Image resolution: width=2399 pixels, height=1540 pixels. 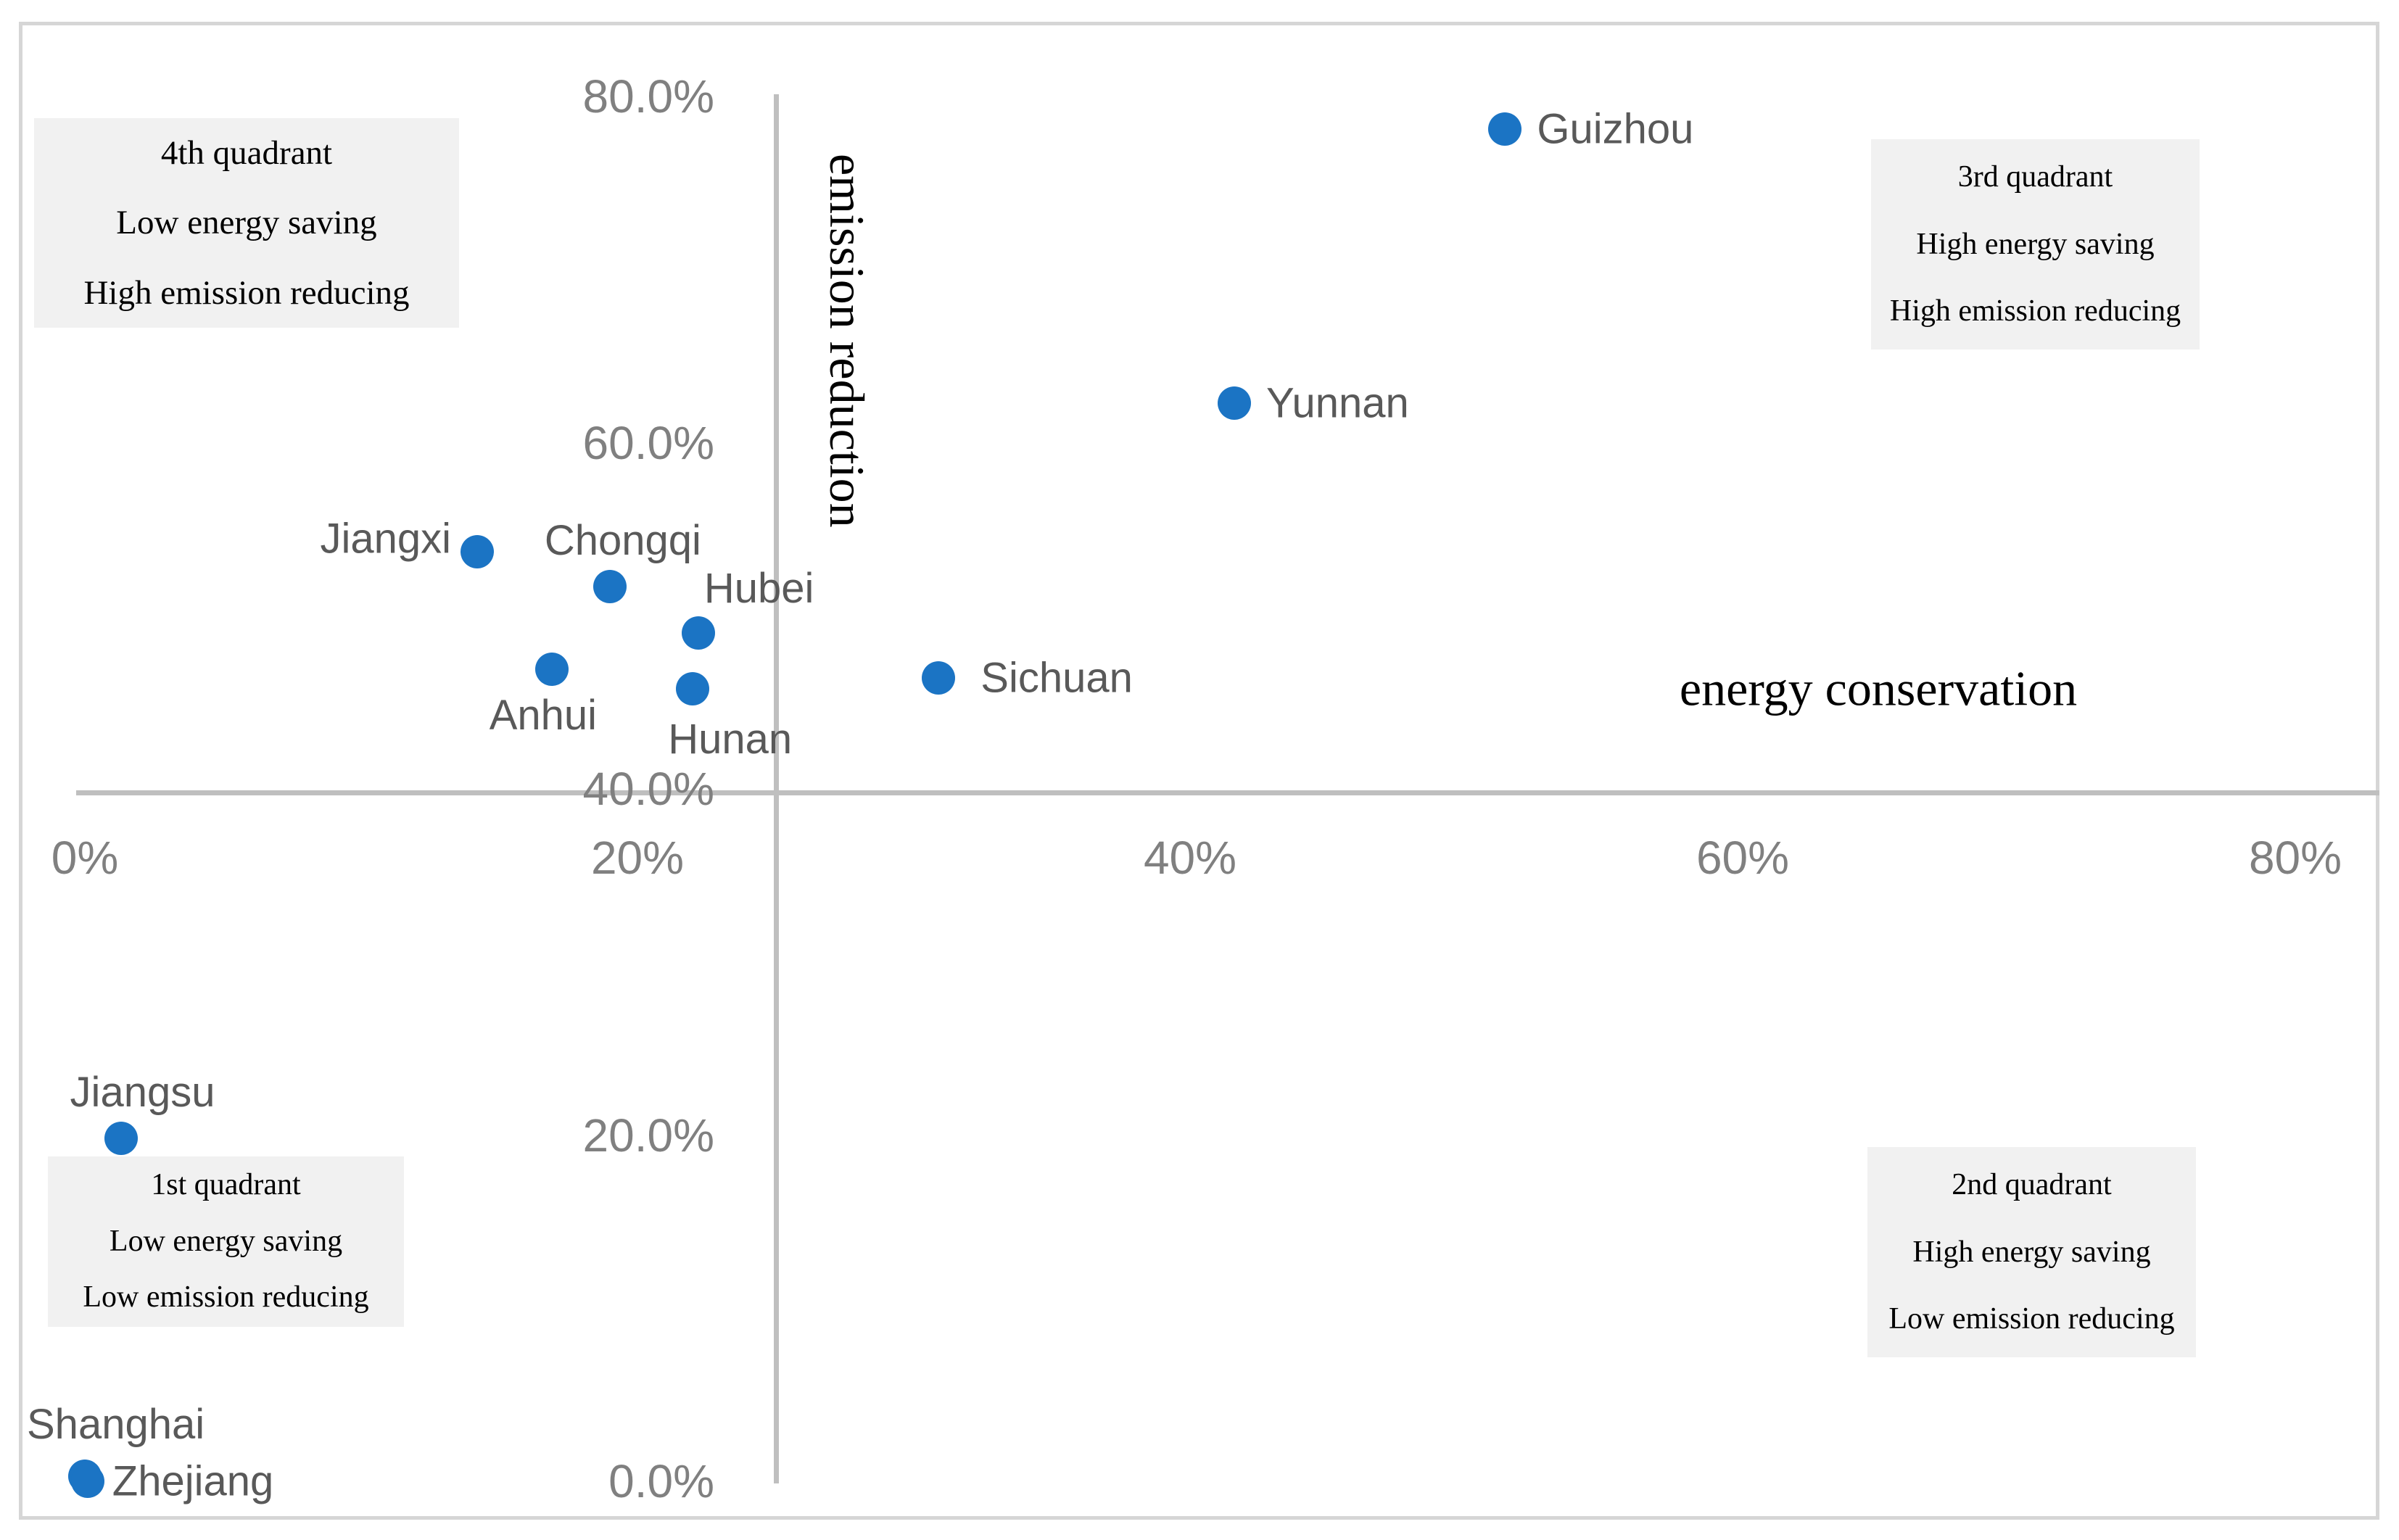 I want to click on y-axis-title: emission reduction, so click(x=847, y=341).